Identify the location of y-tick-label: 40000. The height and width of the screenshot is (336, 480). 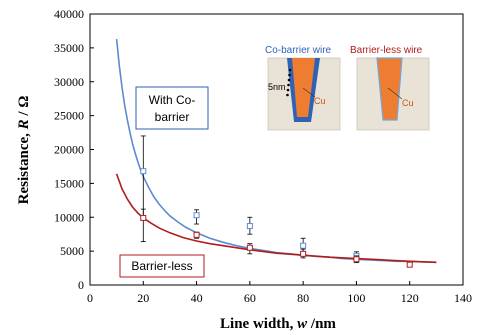
(69, 14).